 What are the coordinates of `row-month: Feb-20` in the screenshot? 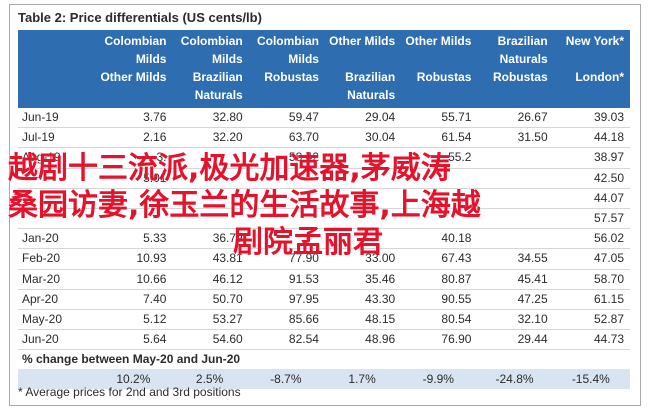 It's located at (57, 259).